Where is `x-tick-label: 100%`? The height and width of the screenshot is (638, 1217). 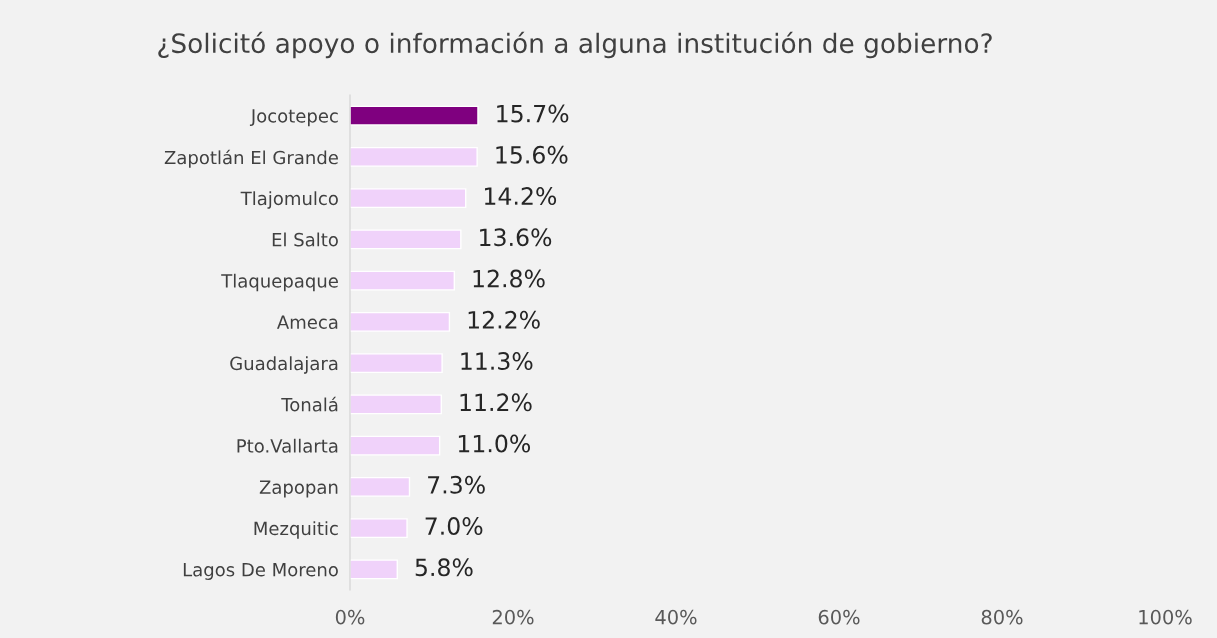 x-tick-label: 100% is located at coordinates (1165, 617).